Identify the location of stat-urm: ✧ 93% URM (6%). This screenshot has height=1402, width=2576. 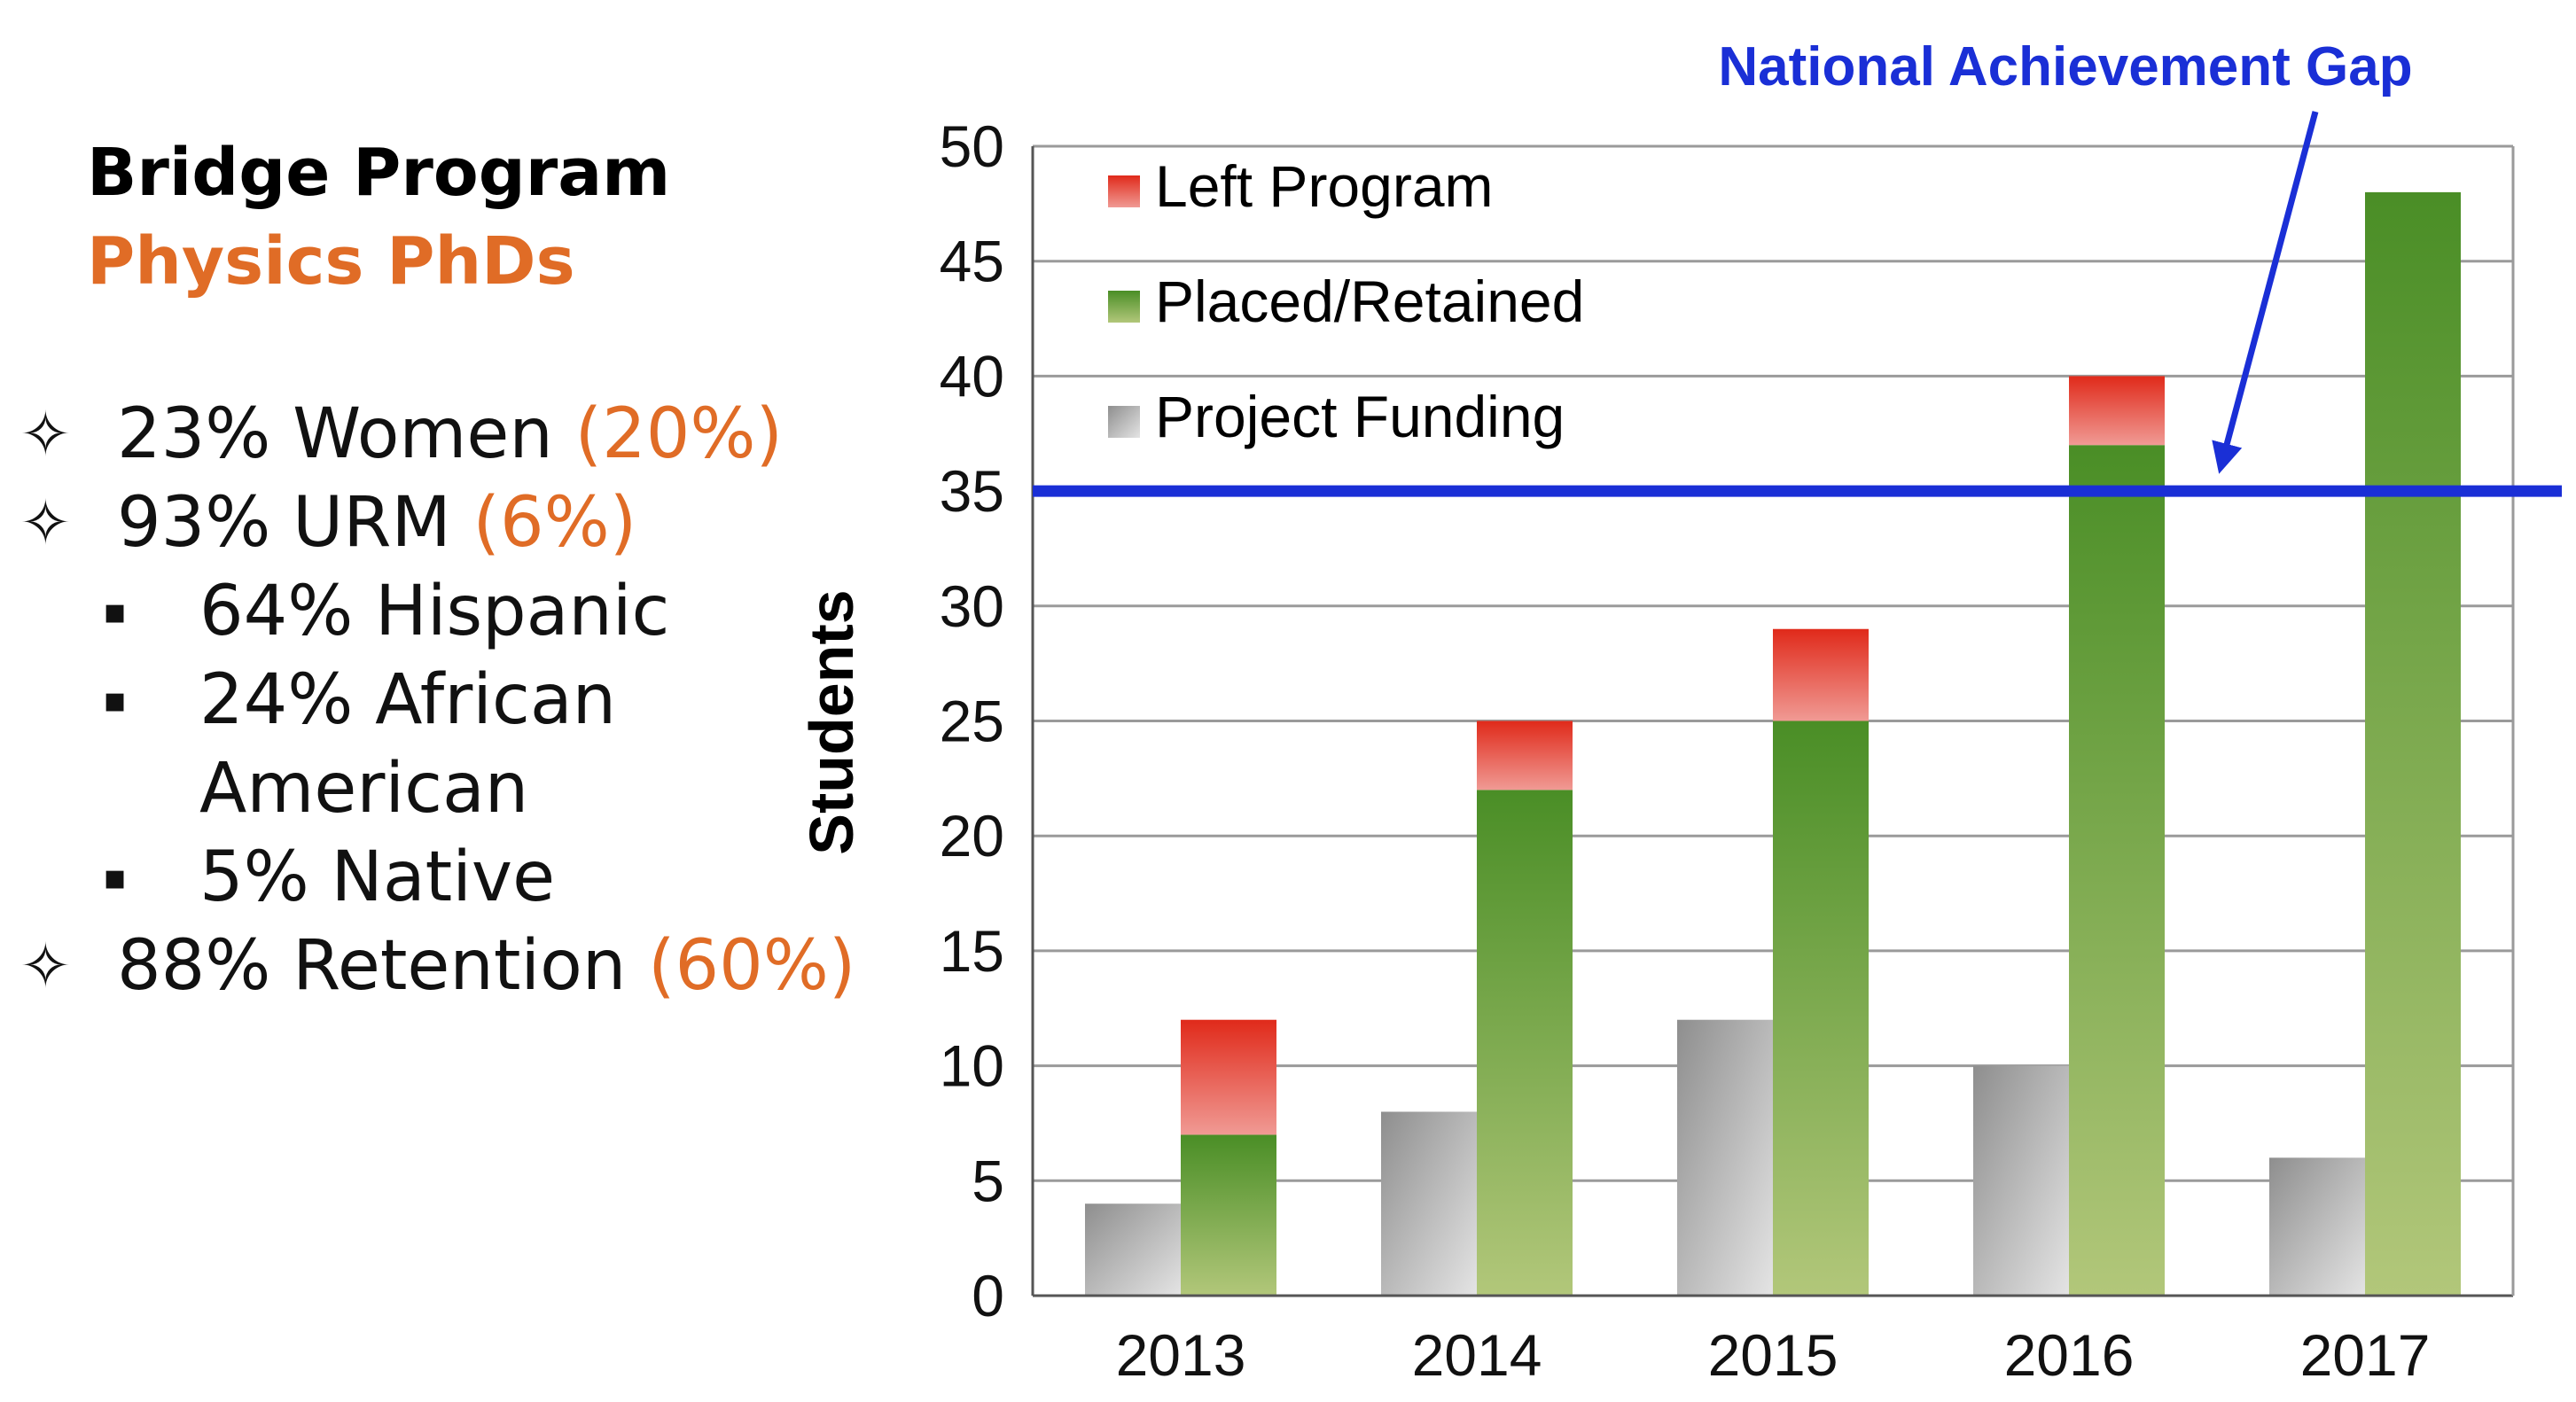
(443, 523).